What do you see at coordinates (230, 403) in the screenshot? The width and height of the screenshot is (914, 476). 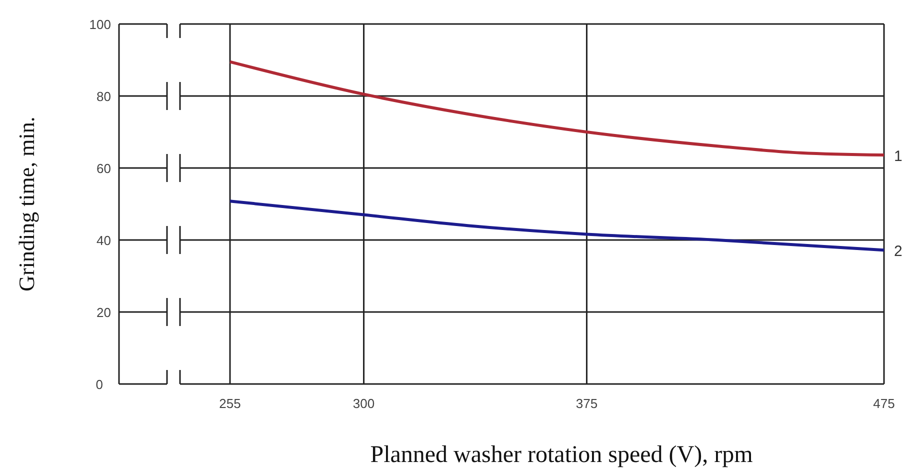 I see `x-tick-label: 255` at bounding box center [230, 403].